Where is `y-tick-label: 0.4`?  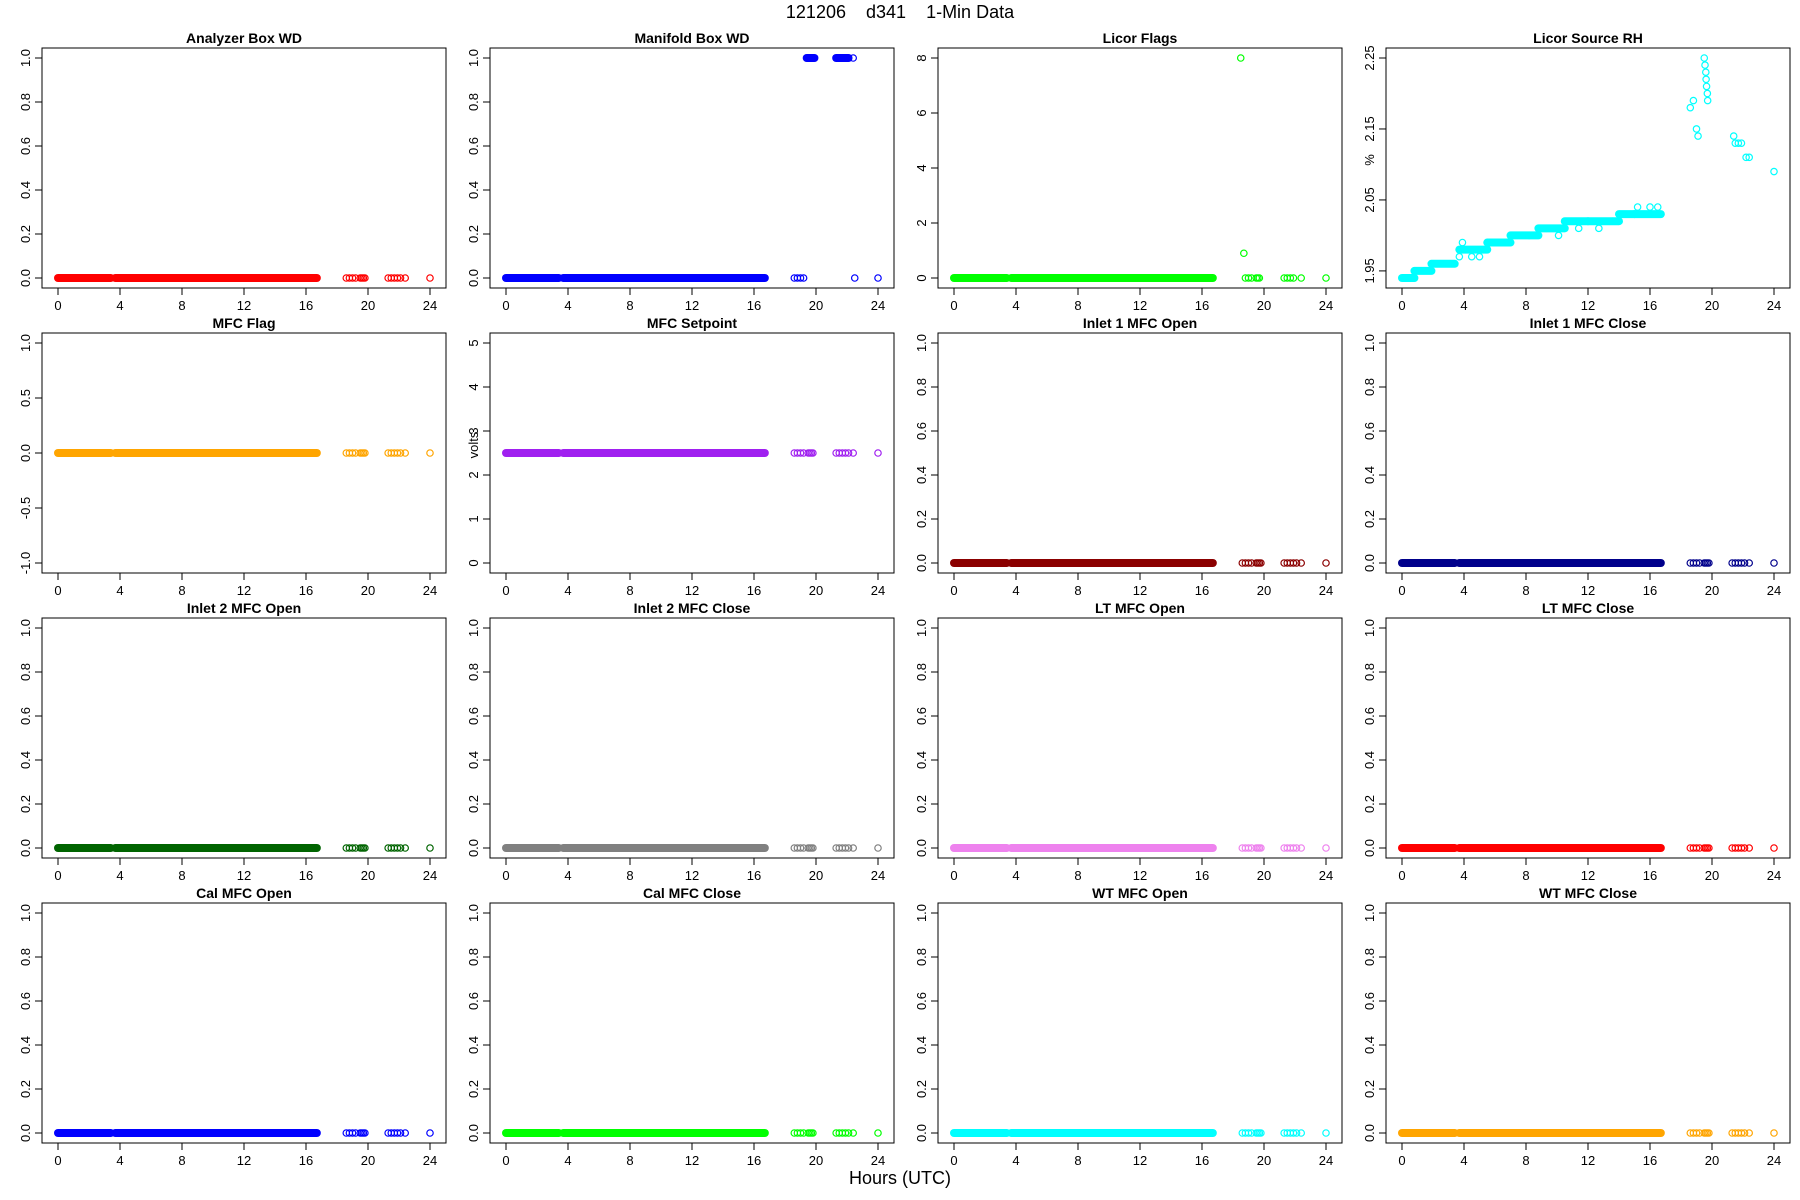
y-tick-label: 0.4 is located at coordinates (25, 190).